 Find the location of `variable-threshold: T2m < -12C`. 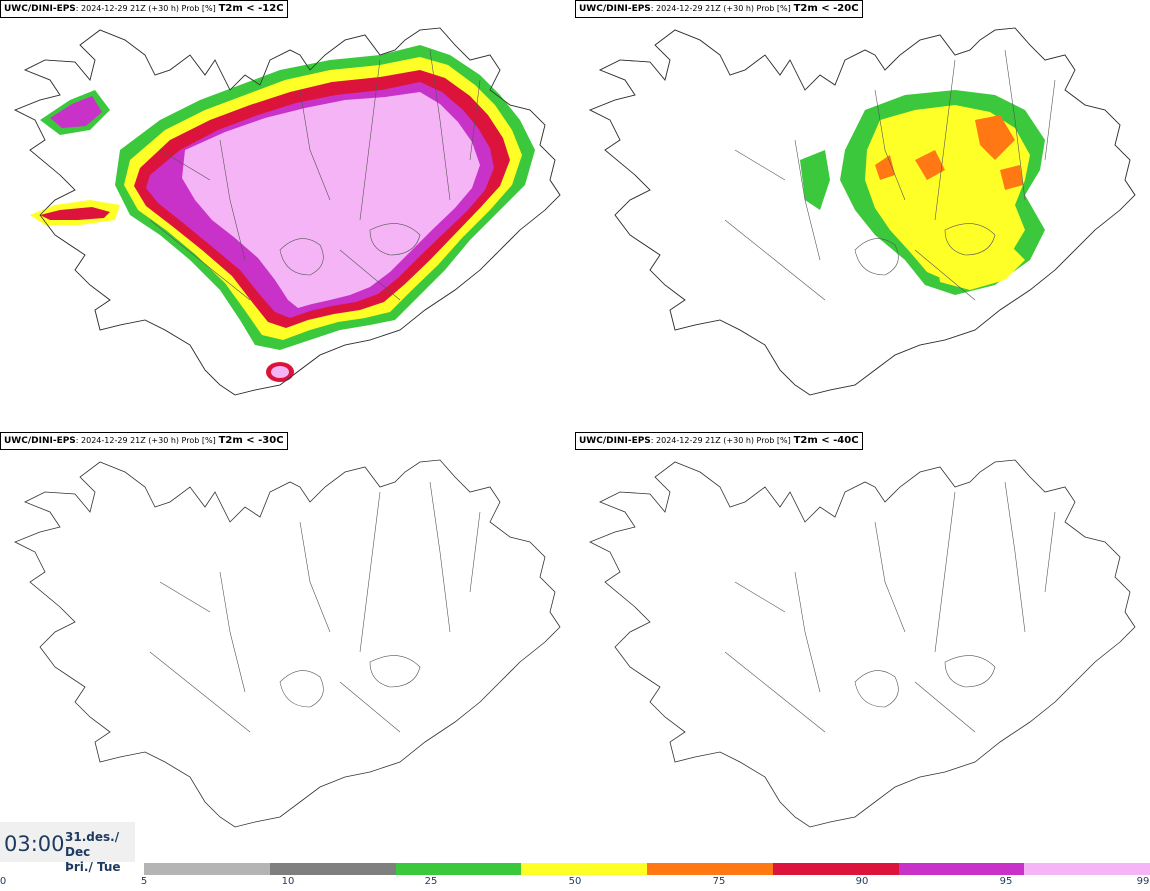

variable-threshold: T2m < -12C is located at coordinates (251, 8).